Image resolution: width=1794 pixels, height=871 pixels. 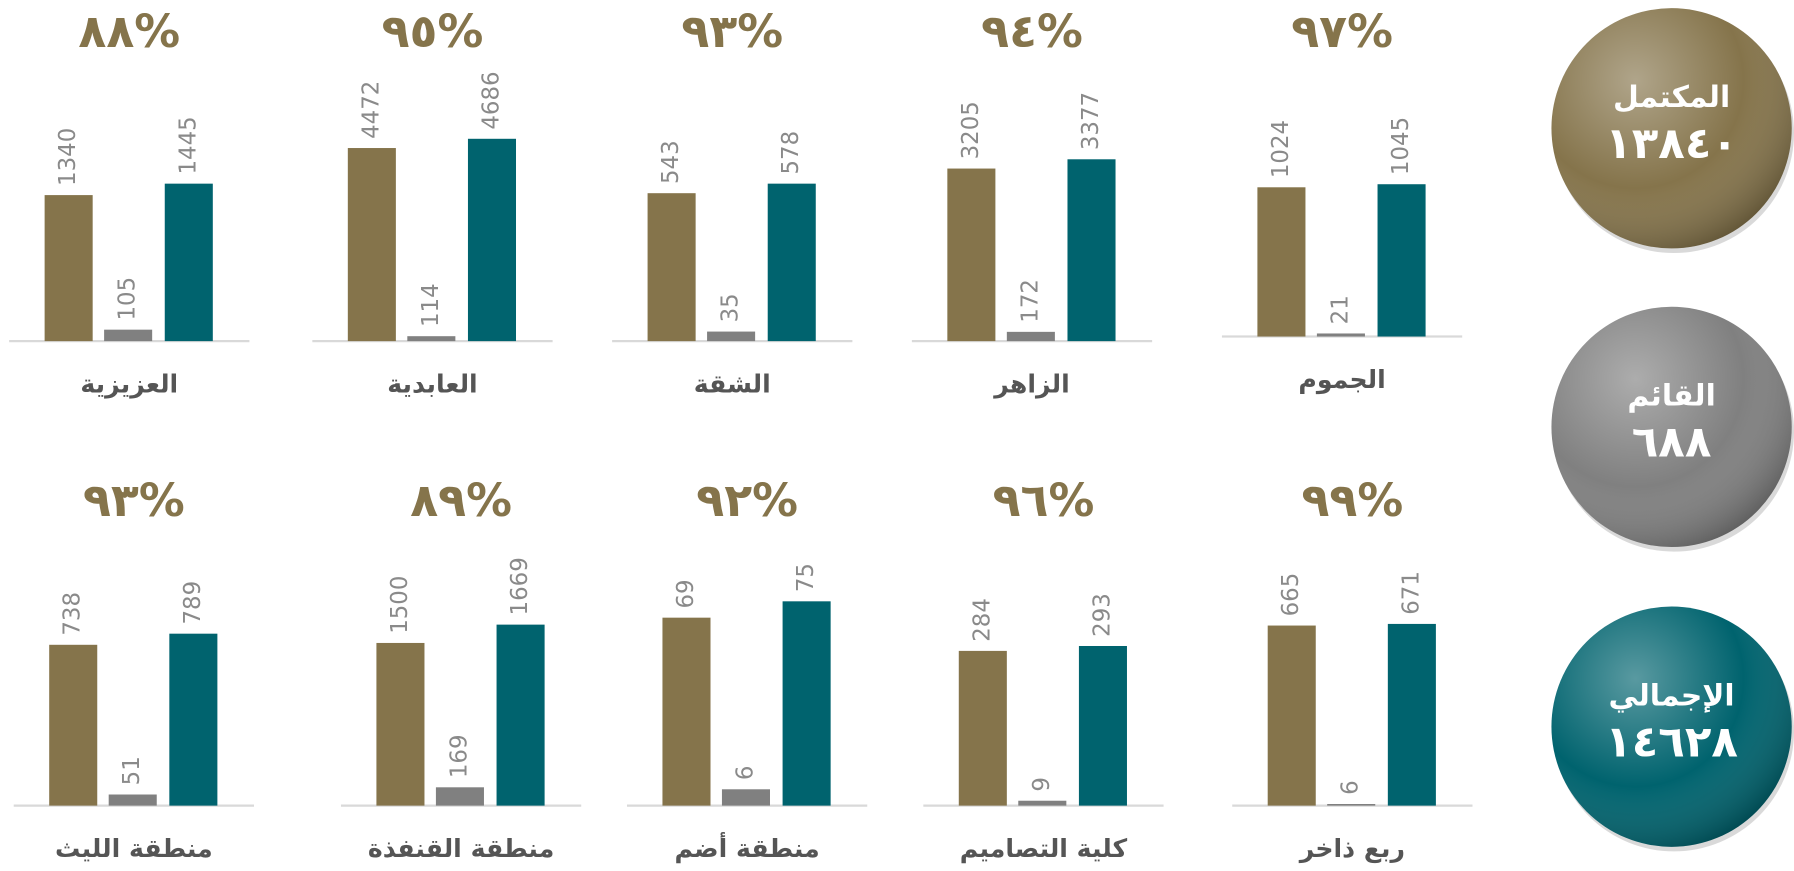 I want to click on chart-title: ٩٧%, so click(x=1342, y=31).